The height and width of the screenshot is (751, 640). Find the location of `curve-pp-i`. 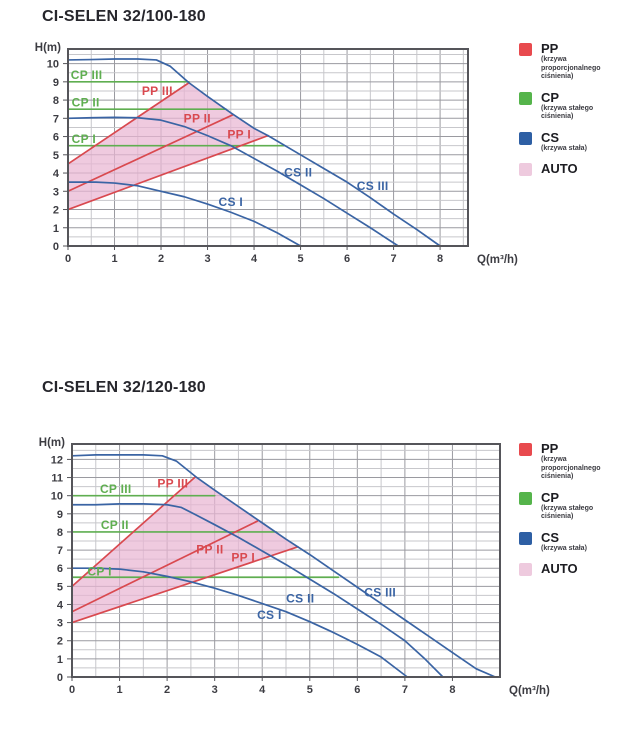

curve-pp-i is located at coordinates (185, 584).